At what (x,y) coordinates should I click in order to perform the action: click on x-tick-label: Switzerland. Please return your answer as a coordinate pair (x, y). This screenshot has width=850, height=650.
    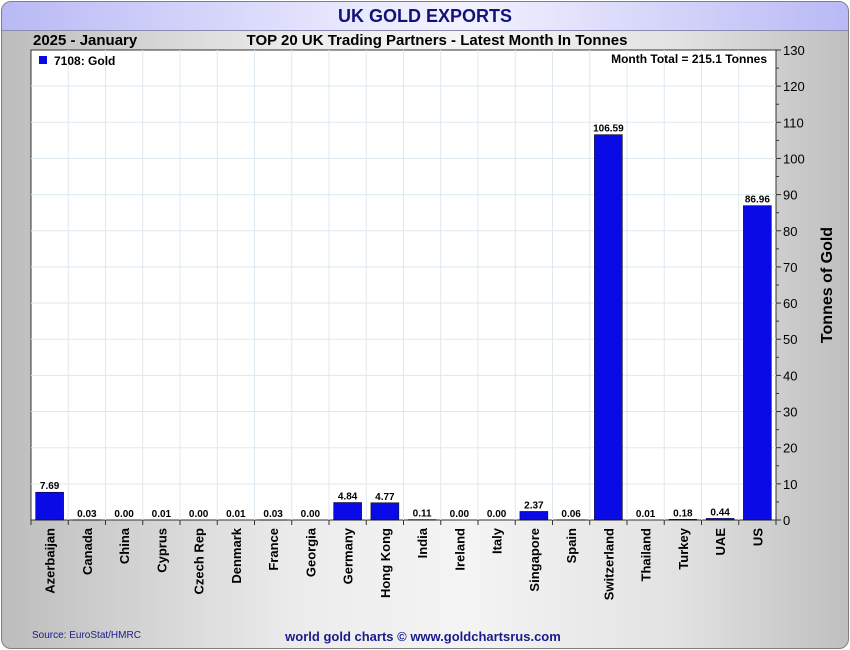
    Looking at the image, I should click on (608, 564).